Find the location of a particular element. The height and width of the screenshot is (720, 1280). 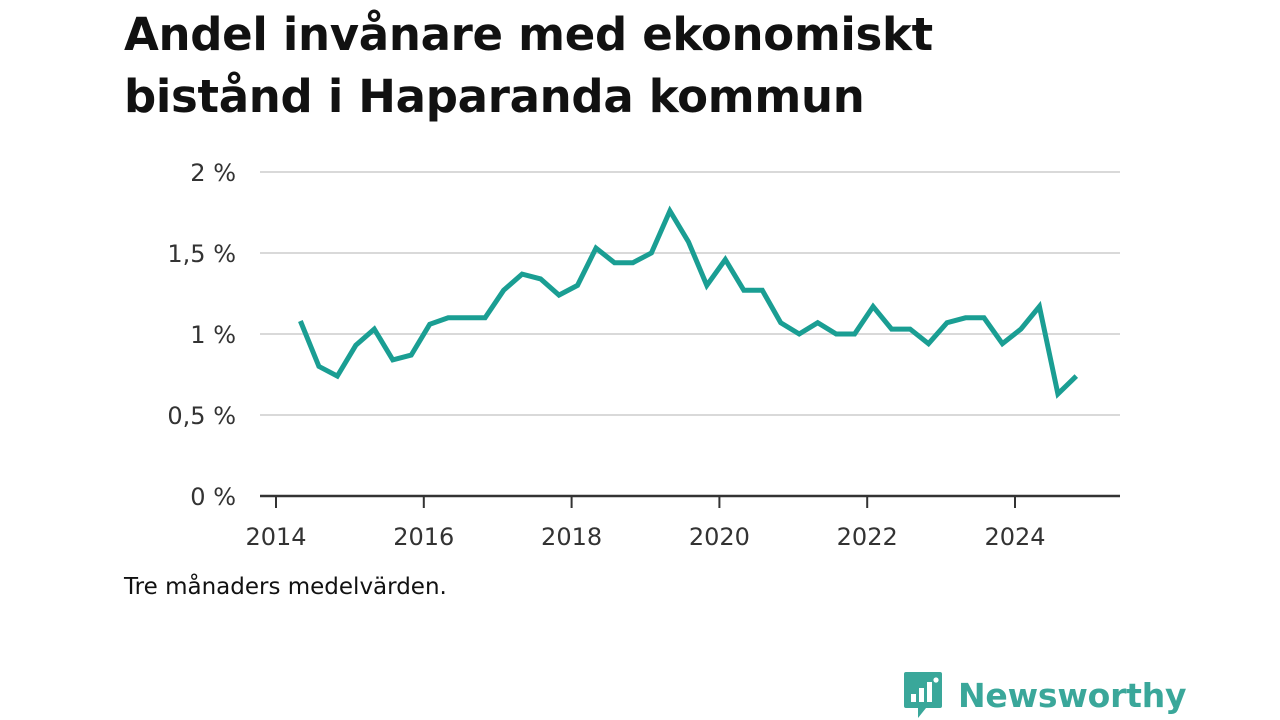

x-tick-label: 2024 is located at coordinates (1014, 537).